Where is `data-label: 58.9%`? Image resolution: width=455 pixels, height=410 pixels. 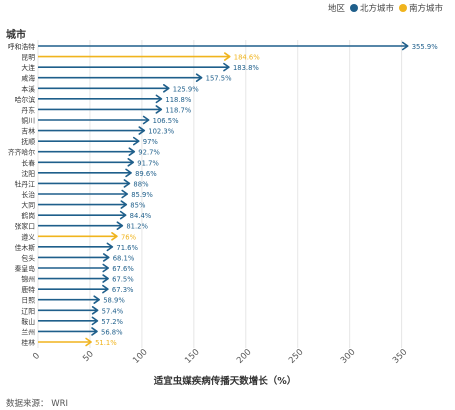 data-label: 58.9% is located at coordinates (114, 301).